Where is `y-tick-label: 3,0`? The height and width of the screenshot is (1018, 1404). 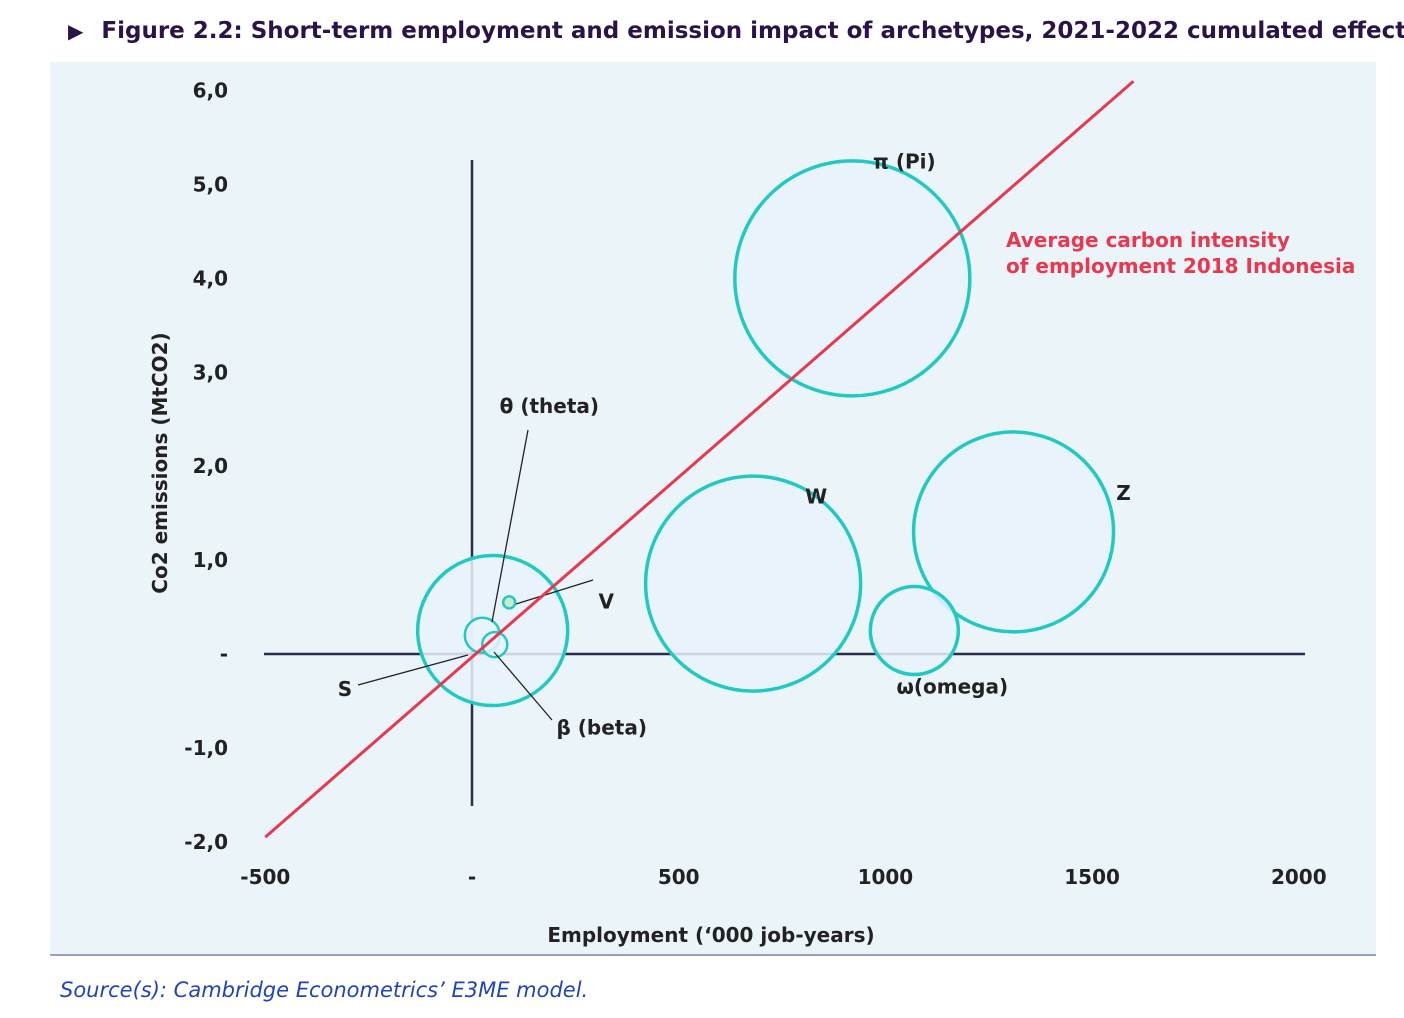
y-tick-label: 3,0 is located at coordinates (210, 372).